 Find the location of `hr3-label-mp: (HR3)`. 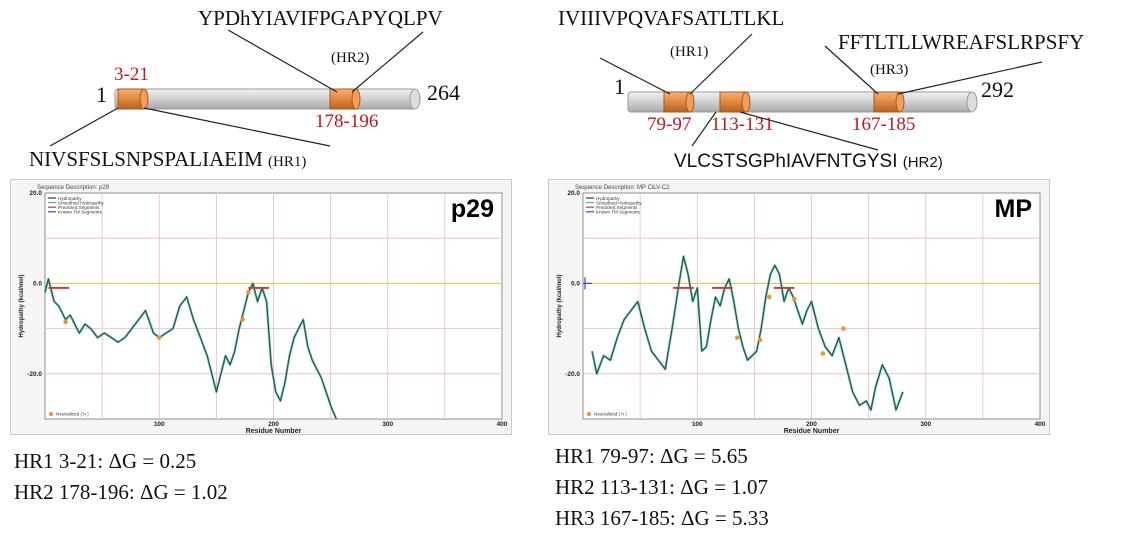

hr3-label-mp: (HR3) is located at coordinates (889, 70).